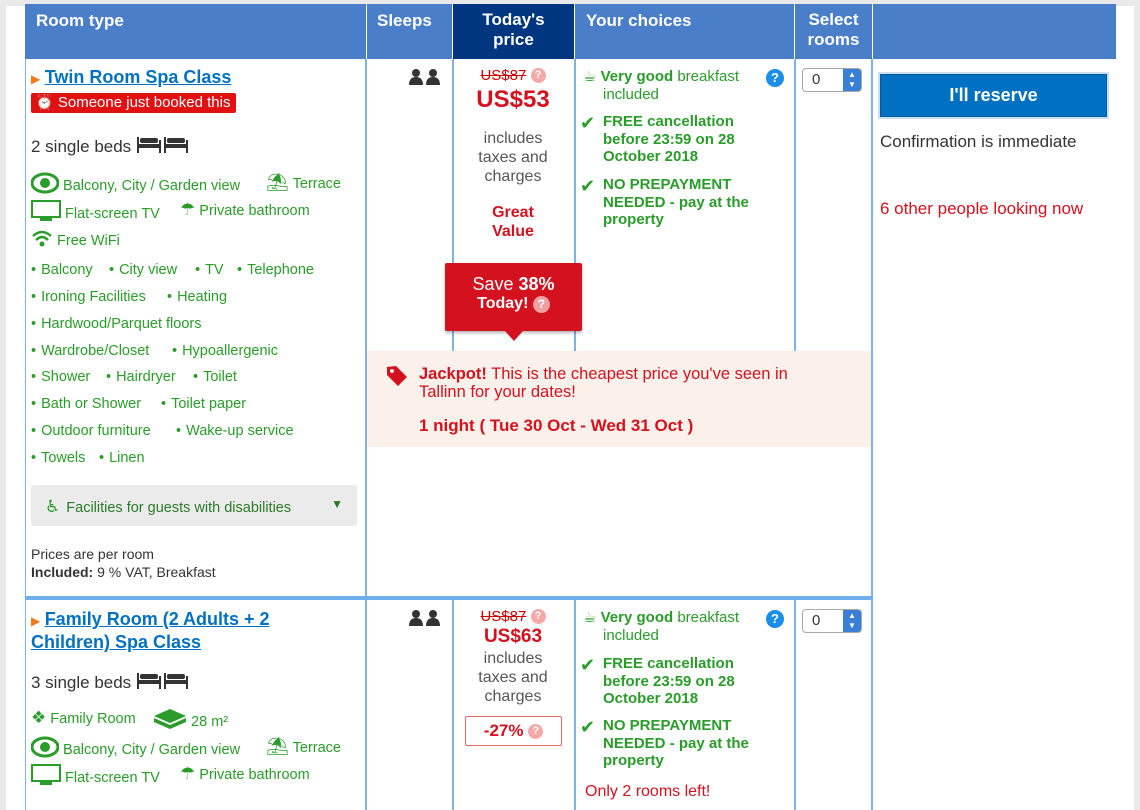 The width and height of the screenshot is (1140, 810). Describe the element at coordinates (53, 506) in the screenshot. I see `wheelchair-icon: ♿` at that location.